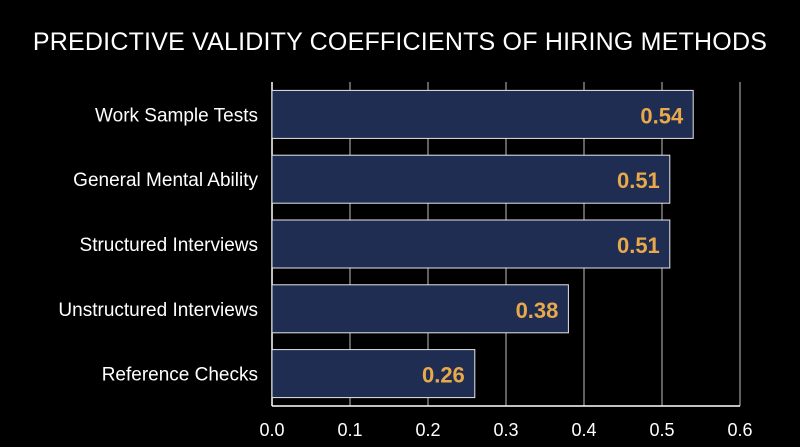 The image size is (800, 447). What do you see at coordinates (176, 115) in the screenshot?
I see `category-label: Work Sample Tests` at bounding box center [176, 115].